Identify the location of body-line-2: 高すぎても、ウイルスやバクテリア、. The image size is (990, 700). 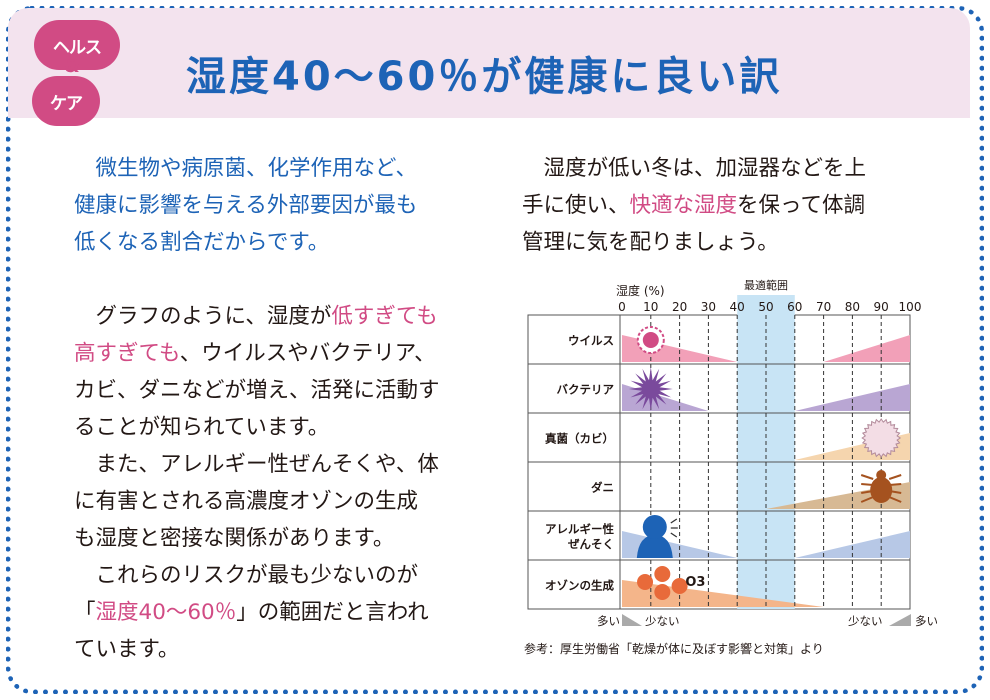
(255, 353).